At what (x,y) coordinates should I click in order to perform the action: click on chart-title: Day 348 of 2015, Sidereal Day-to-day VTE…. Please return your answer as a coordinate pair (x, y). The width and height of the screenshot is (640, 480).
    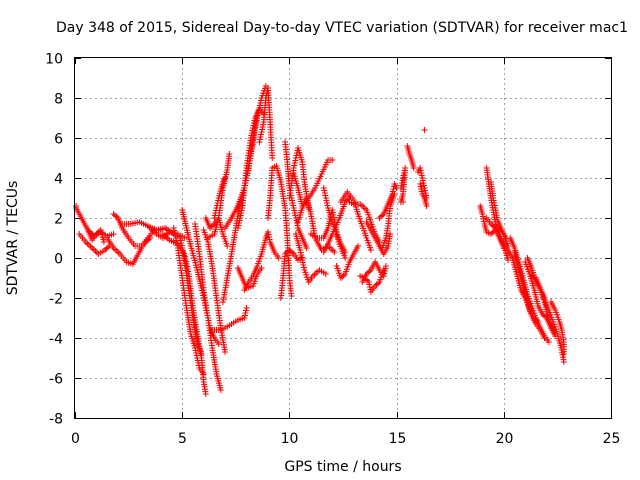
    Looking at the image, I should click on (342, 28).